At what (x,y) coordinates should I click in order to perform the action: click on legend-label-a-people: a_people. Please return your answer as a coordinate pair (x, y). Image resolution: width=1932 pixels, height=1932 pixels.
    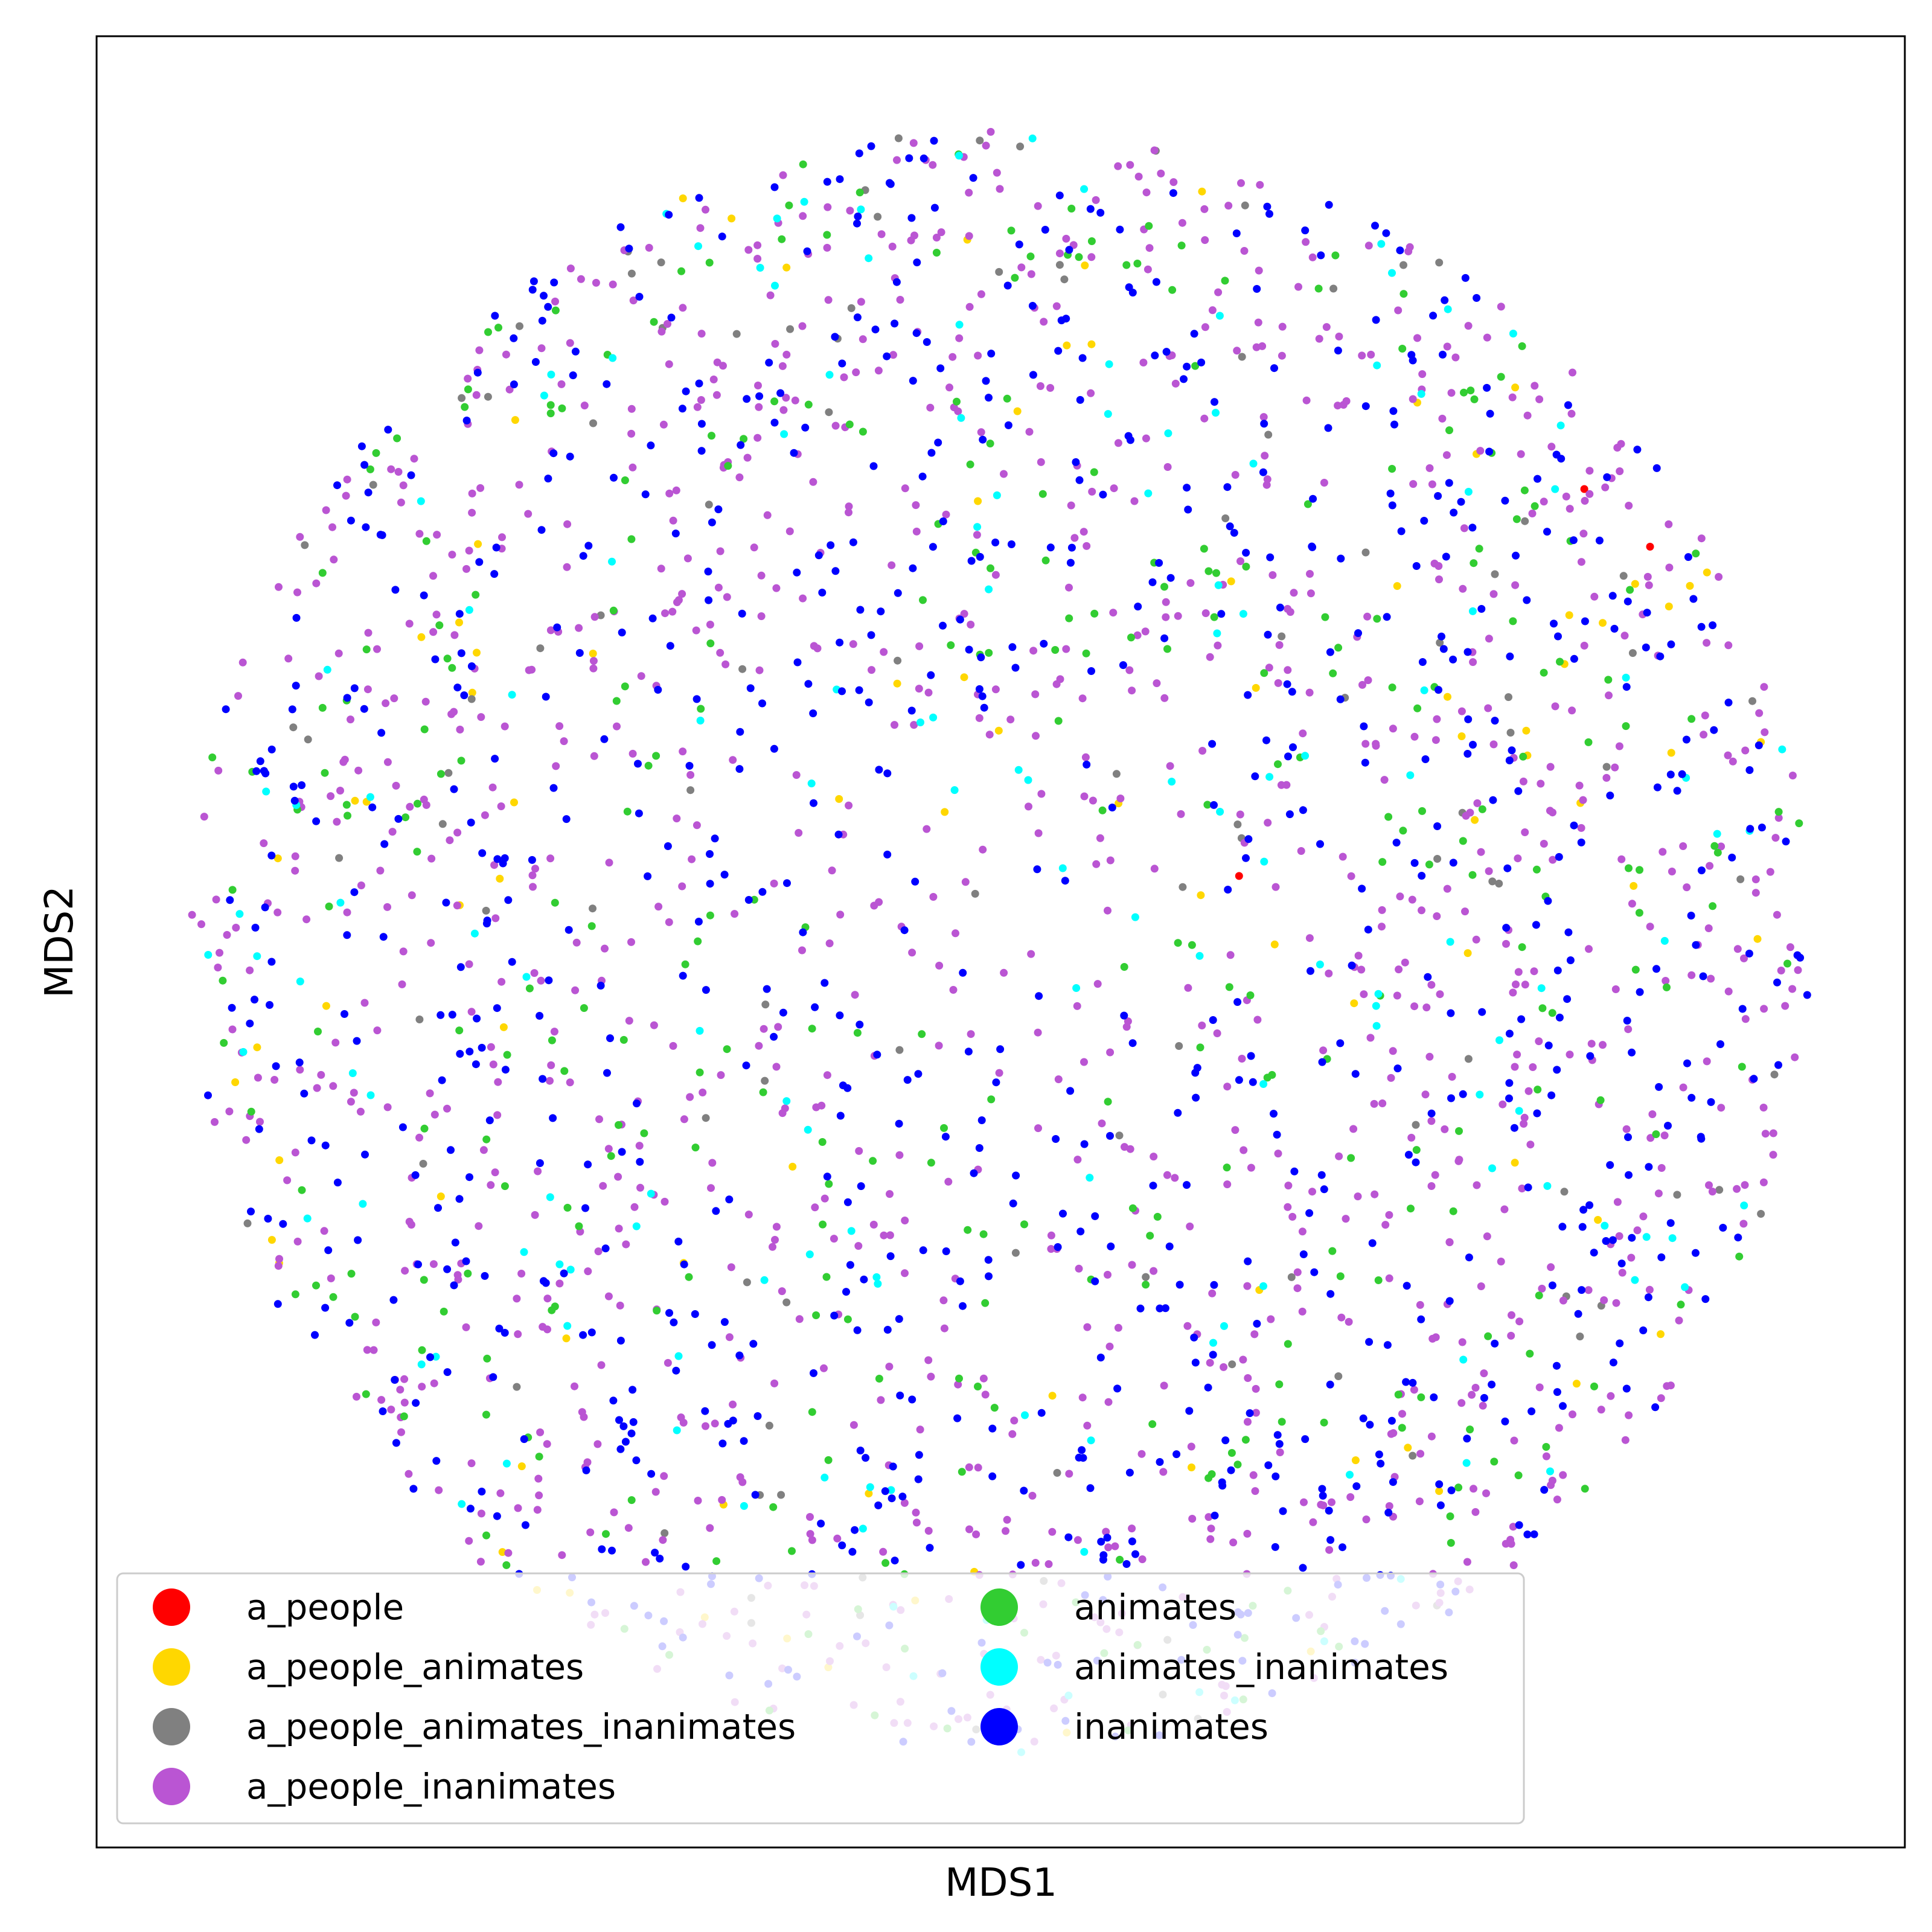
    Looking at the image, I should click on (325, 1607).